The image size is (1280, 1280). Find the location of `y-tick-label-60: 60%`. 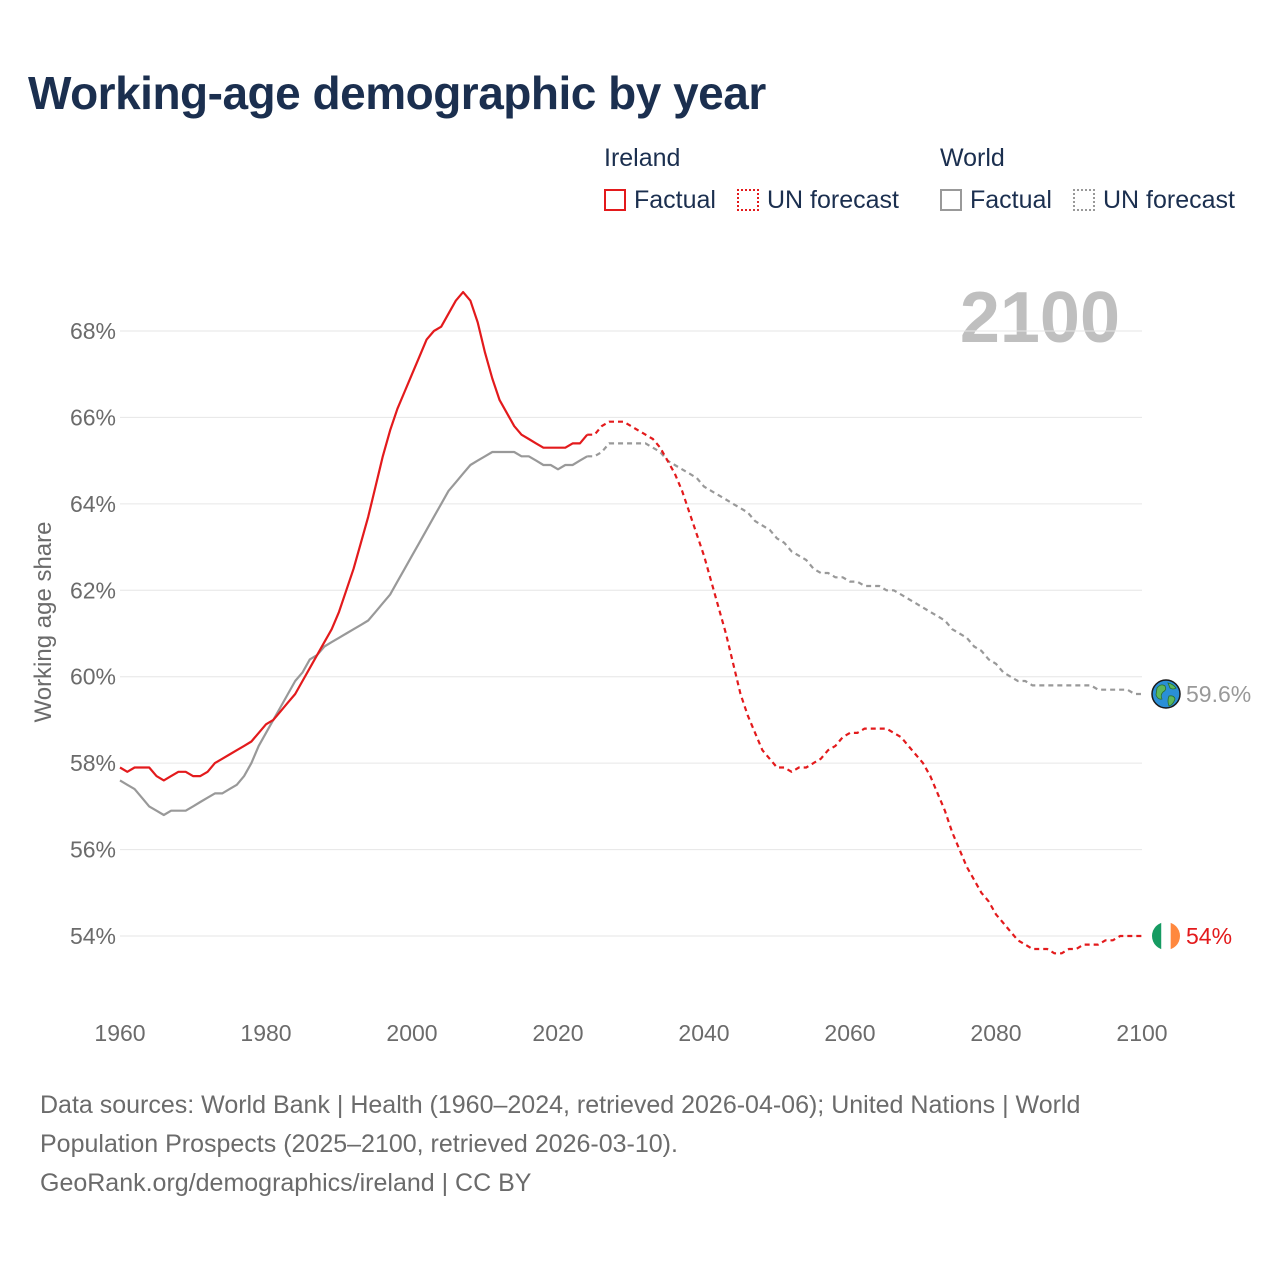

y-tick-label-60: 60% is located at coordinates (93, 677).